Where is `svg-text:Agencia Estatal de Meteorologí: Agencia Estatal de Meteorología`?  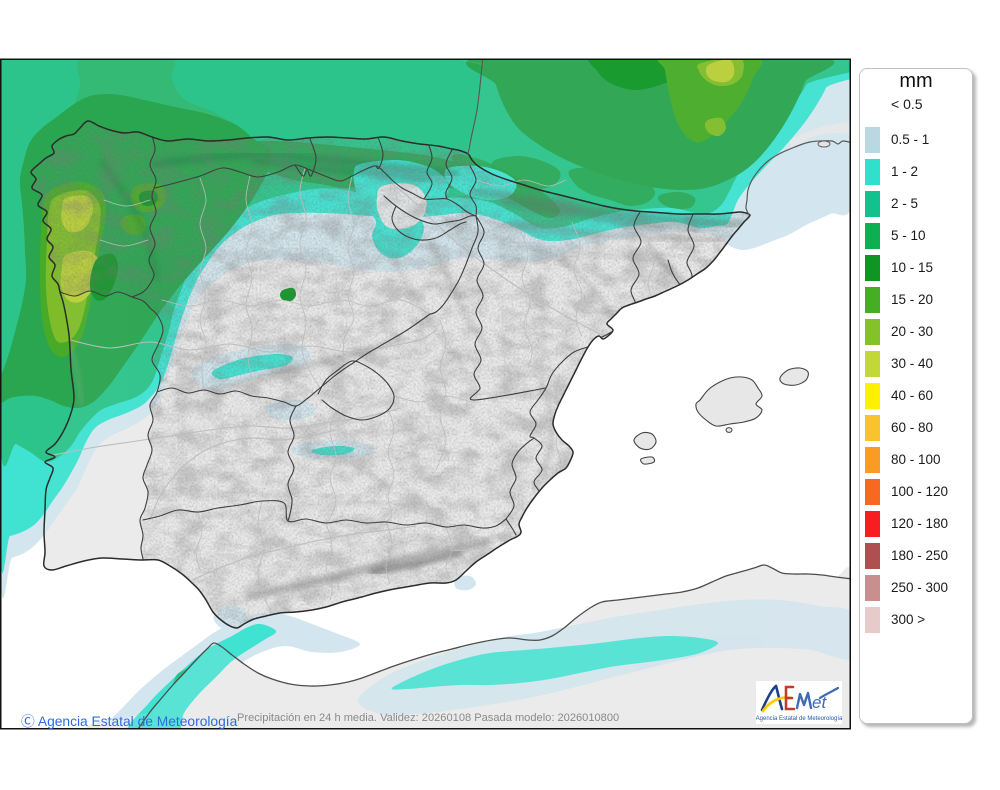 svg-text:Agencia Estatal de Meteorologí: Agencia Estatal de Meteorología is located at coordinates (799, 719).